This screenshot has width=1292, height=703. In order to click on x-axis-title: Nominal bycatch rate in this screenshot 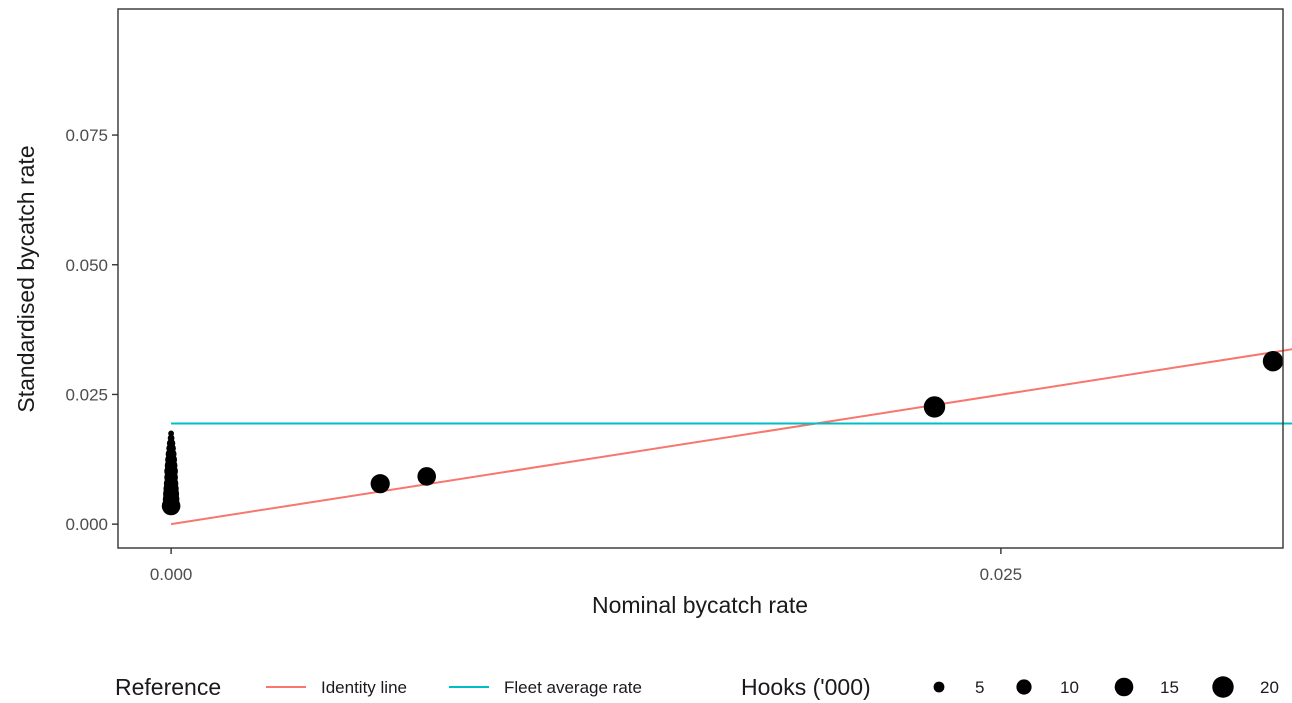, I will do `click(700, 605)`.